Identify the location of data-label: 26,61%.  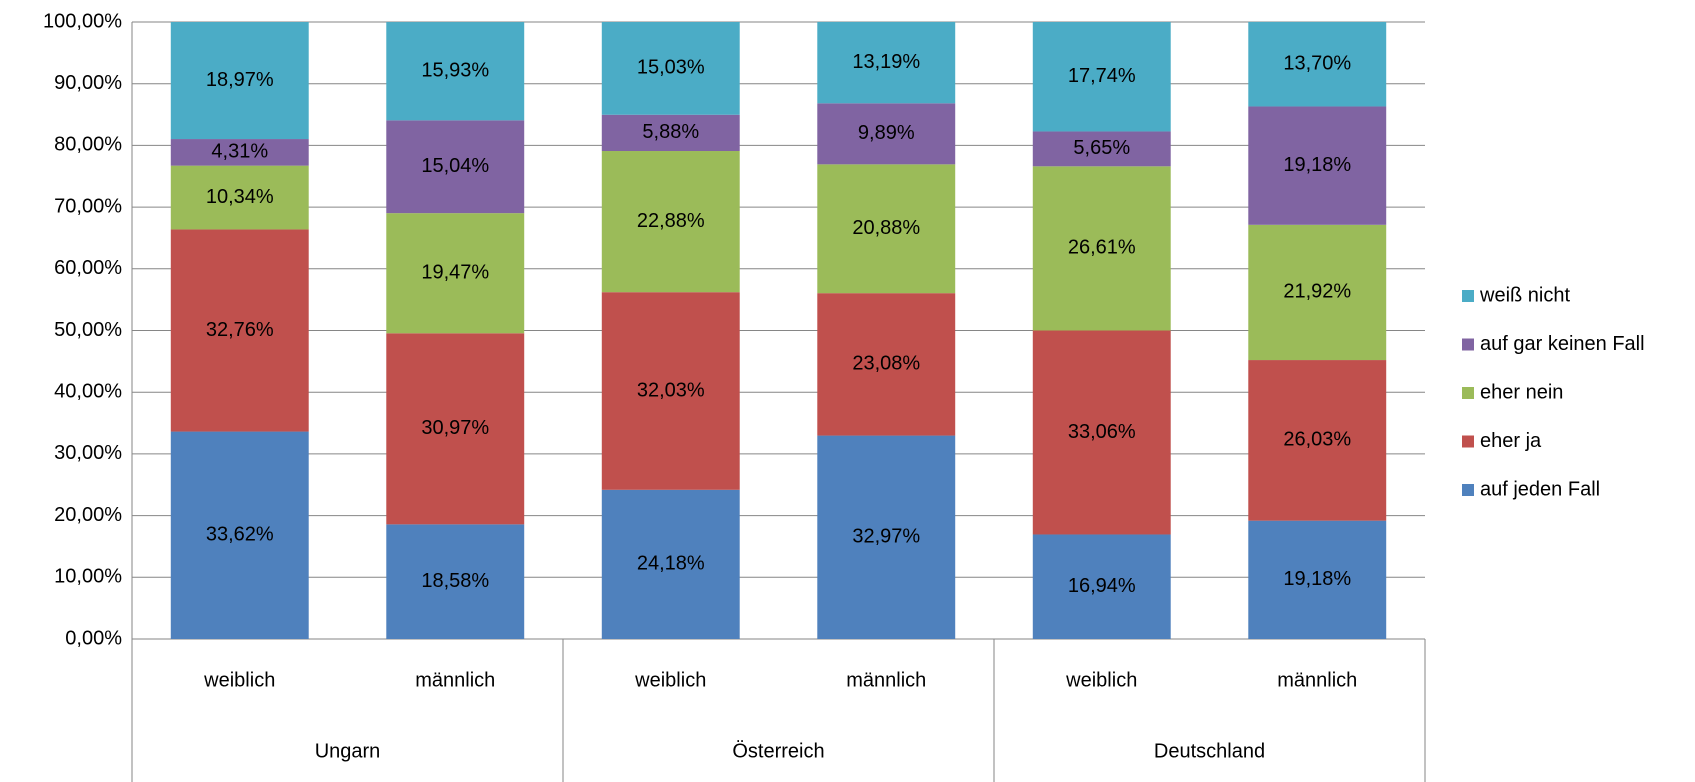
(1102, 248).